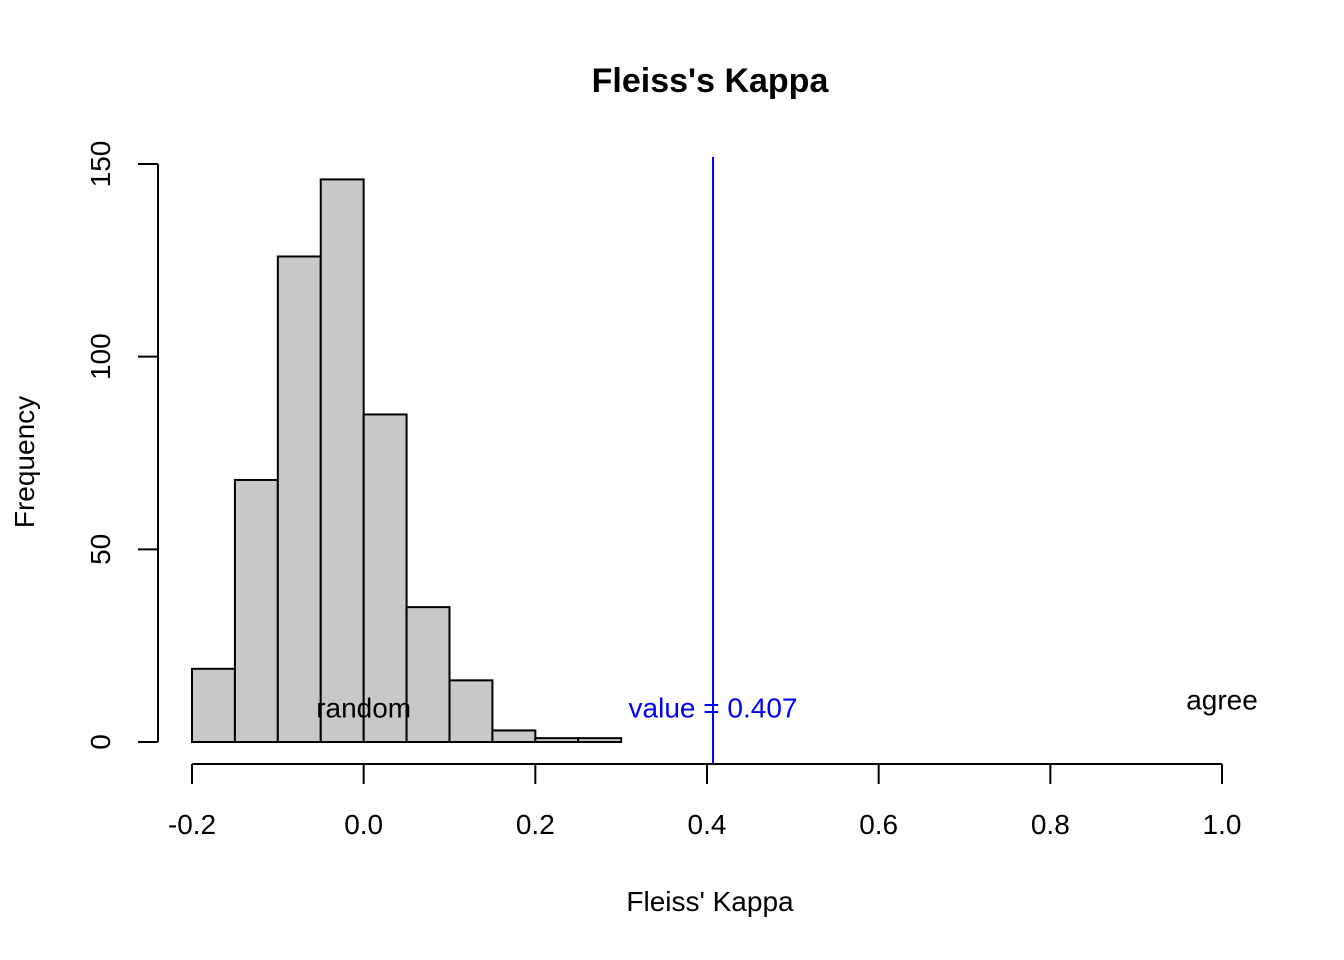  Describe the element at coordinates (363, 707) in the screenshot. I see `annotation-0: random` at that location.